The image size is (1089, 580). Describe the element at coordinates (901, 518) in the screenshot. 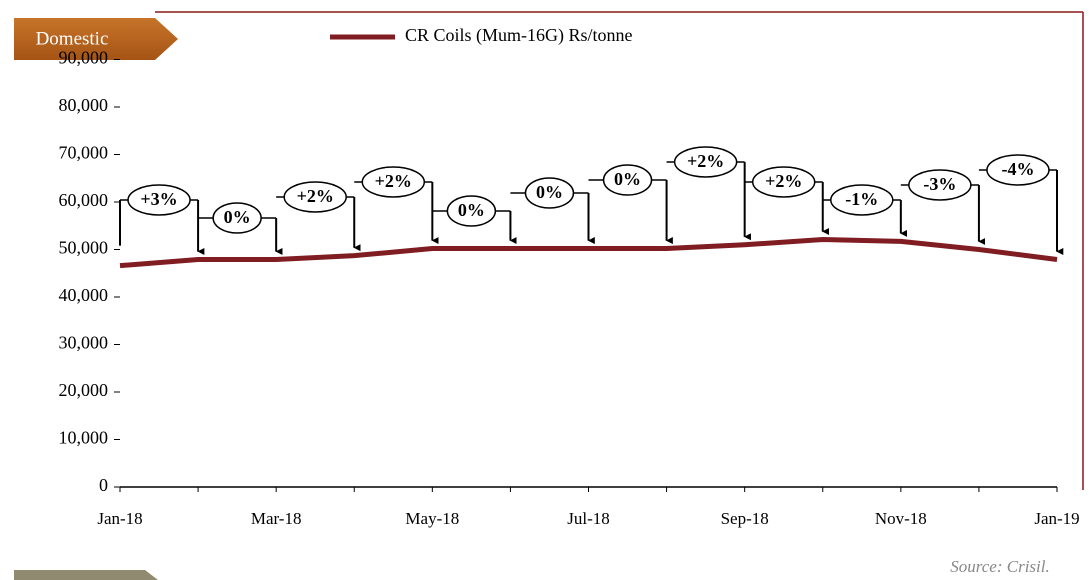

I see `x-tick-label: Nov-18` at that location.